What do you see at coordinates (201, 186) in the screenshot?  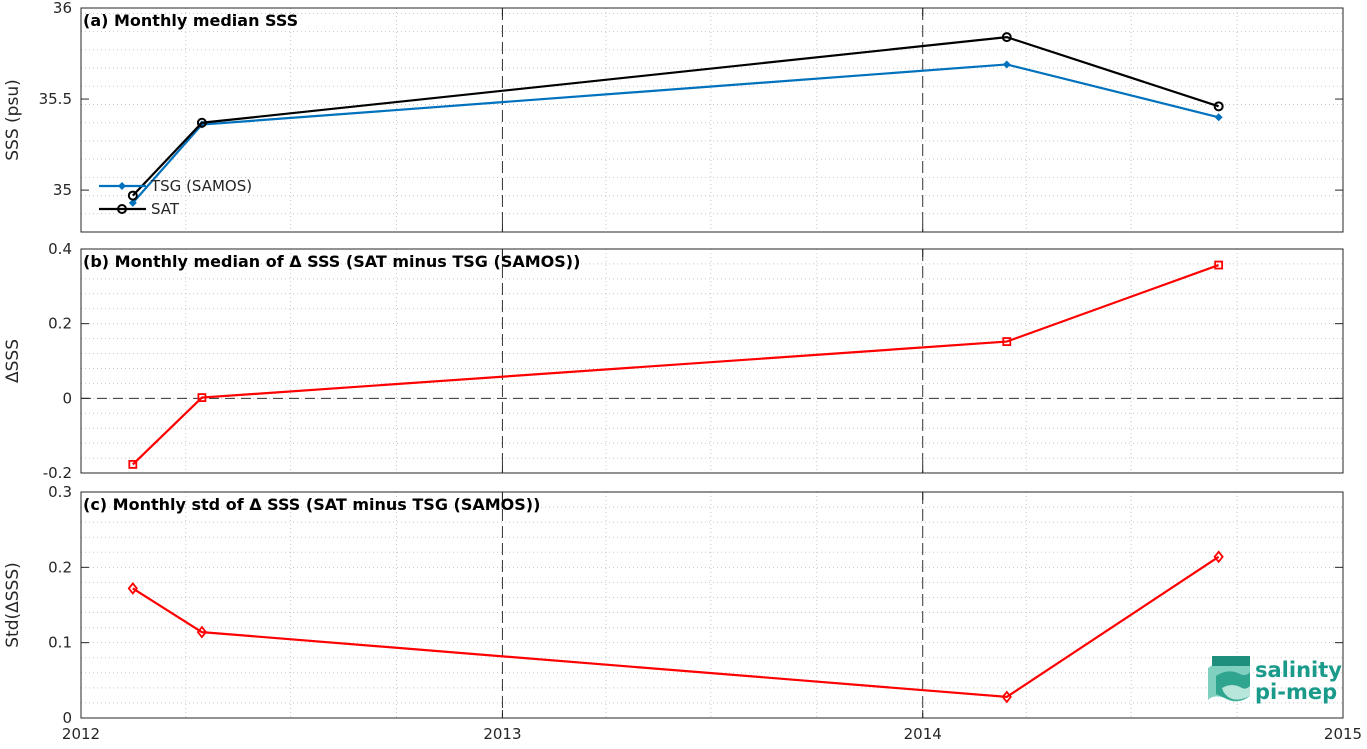 I see `legend-label: TSG (SAMOS)` at bounding box center [201, 186].